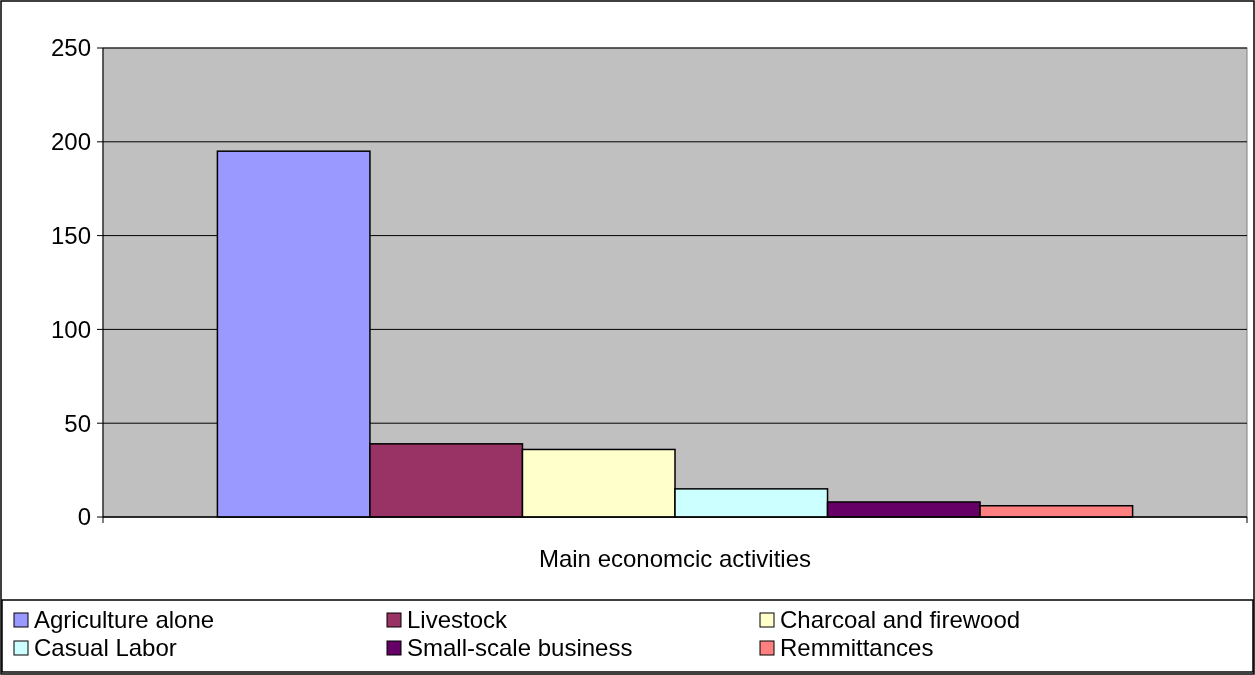 The height and width of the screenshot is (675, 1255). What do you see at coordinates (520, 648) in the screenshot?
I see `legend-label: Small-scale business` at bounding box center [520, 648].